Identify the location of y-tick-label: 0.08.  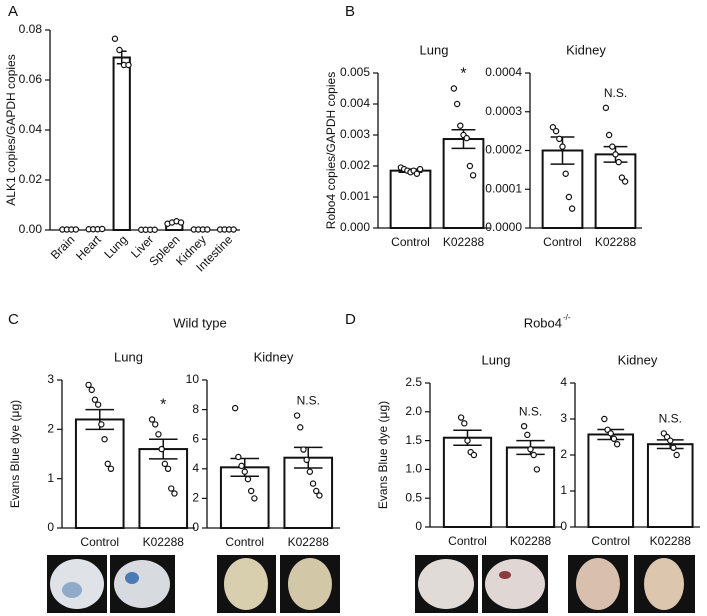
(31, 29).